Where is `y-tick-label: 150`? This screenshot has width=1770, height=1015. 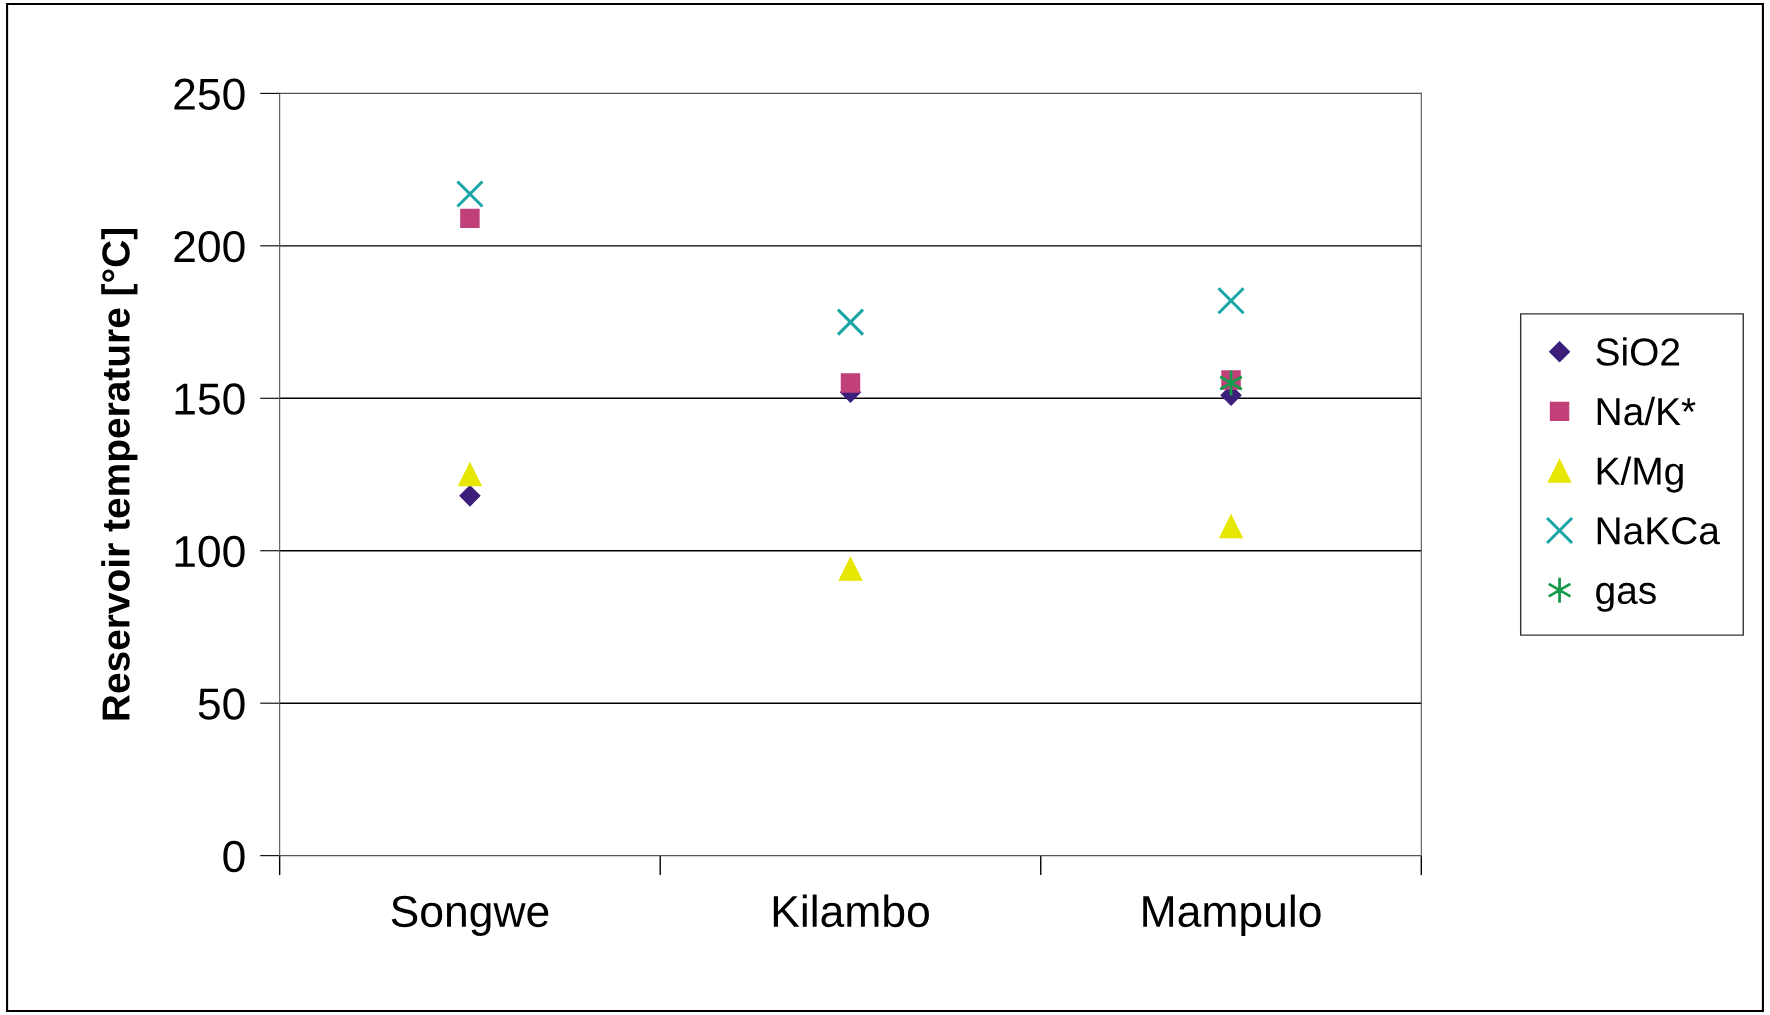
y-tick-label: 150 is located at coordinates (210, 399).